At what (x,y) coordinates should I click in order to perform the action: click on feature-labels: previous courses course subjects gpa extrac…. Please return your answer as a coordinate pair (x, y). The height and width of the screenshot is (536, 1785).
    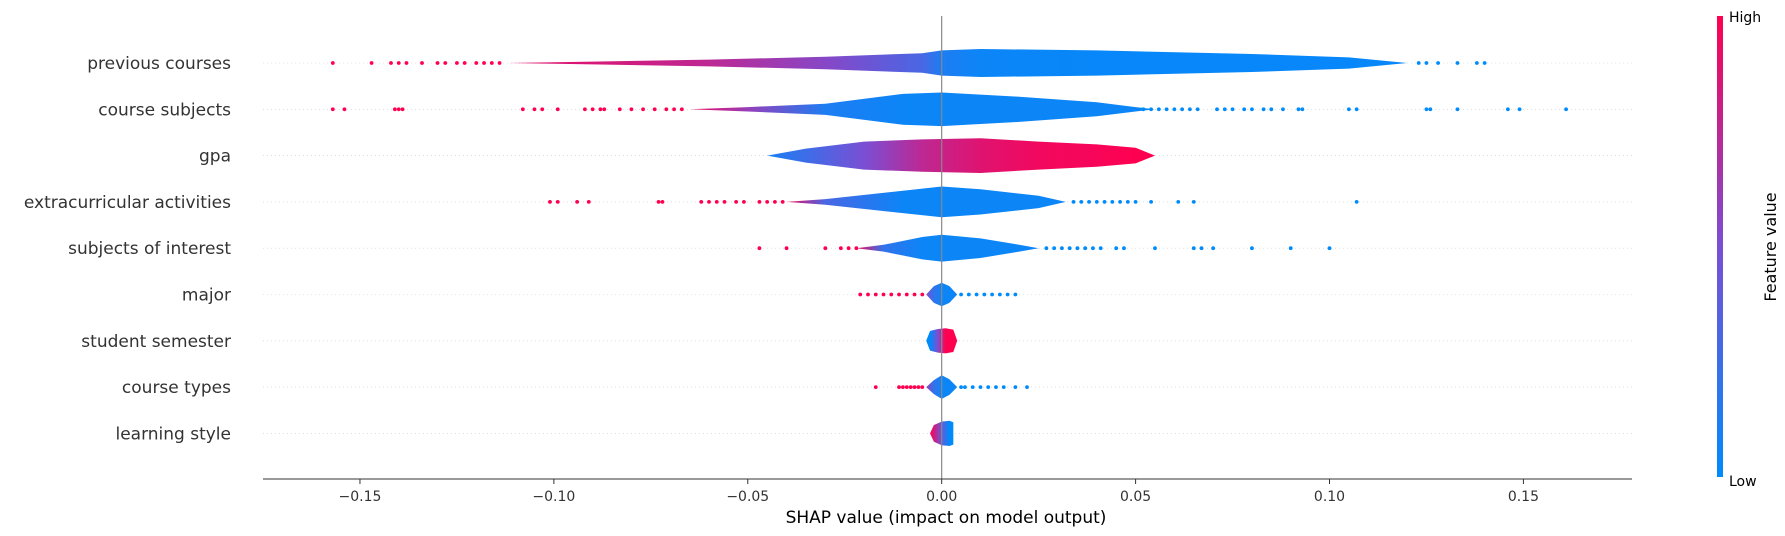
    Looking at the image, I should click on (127, 249).